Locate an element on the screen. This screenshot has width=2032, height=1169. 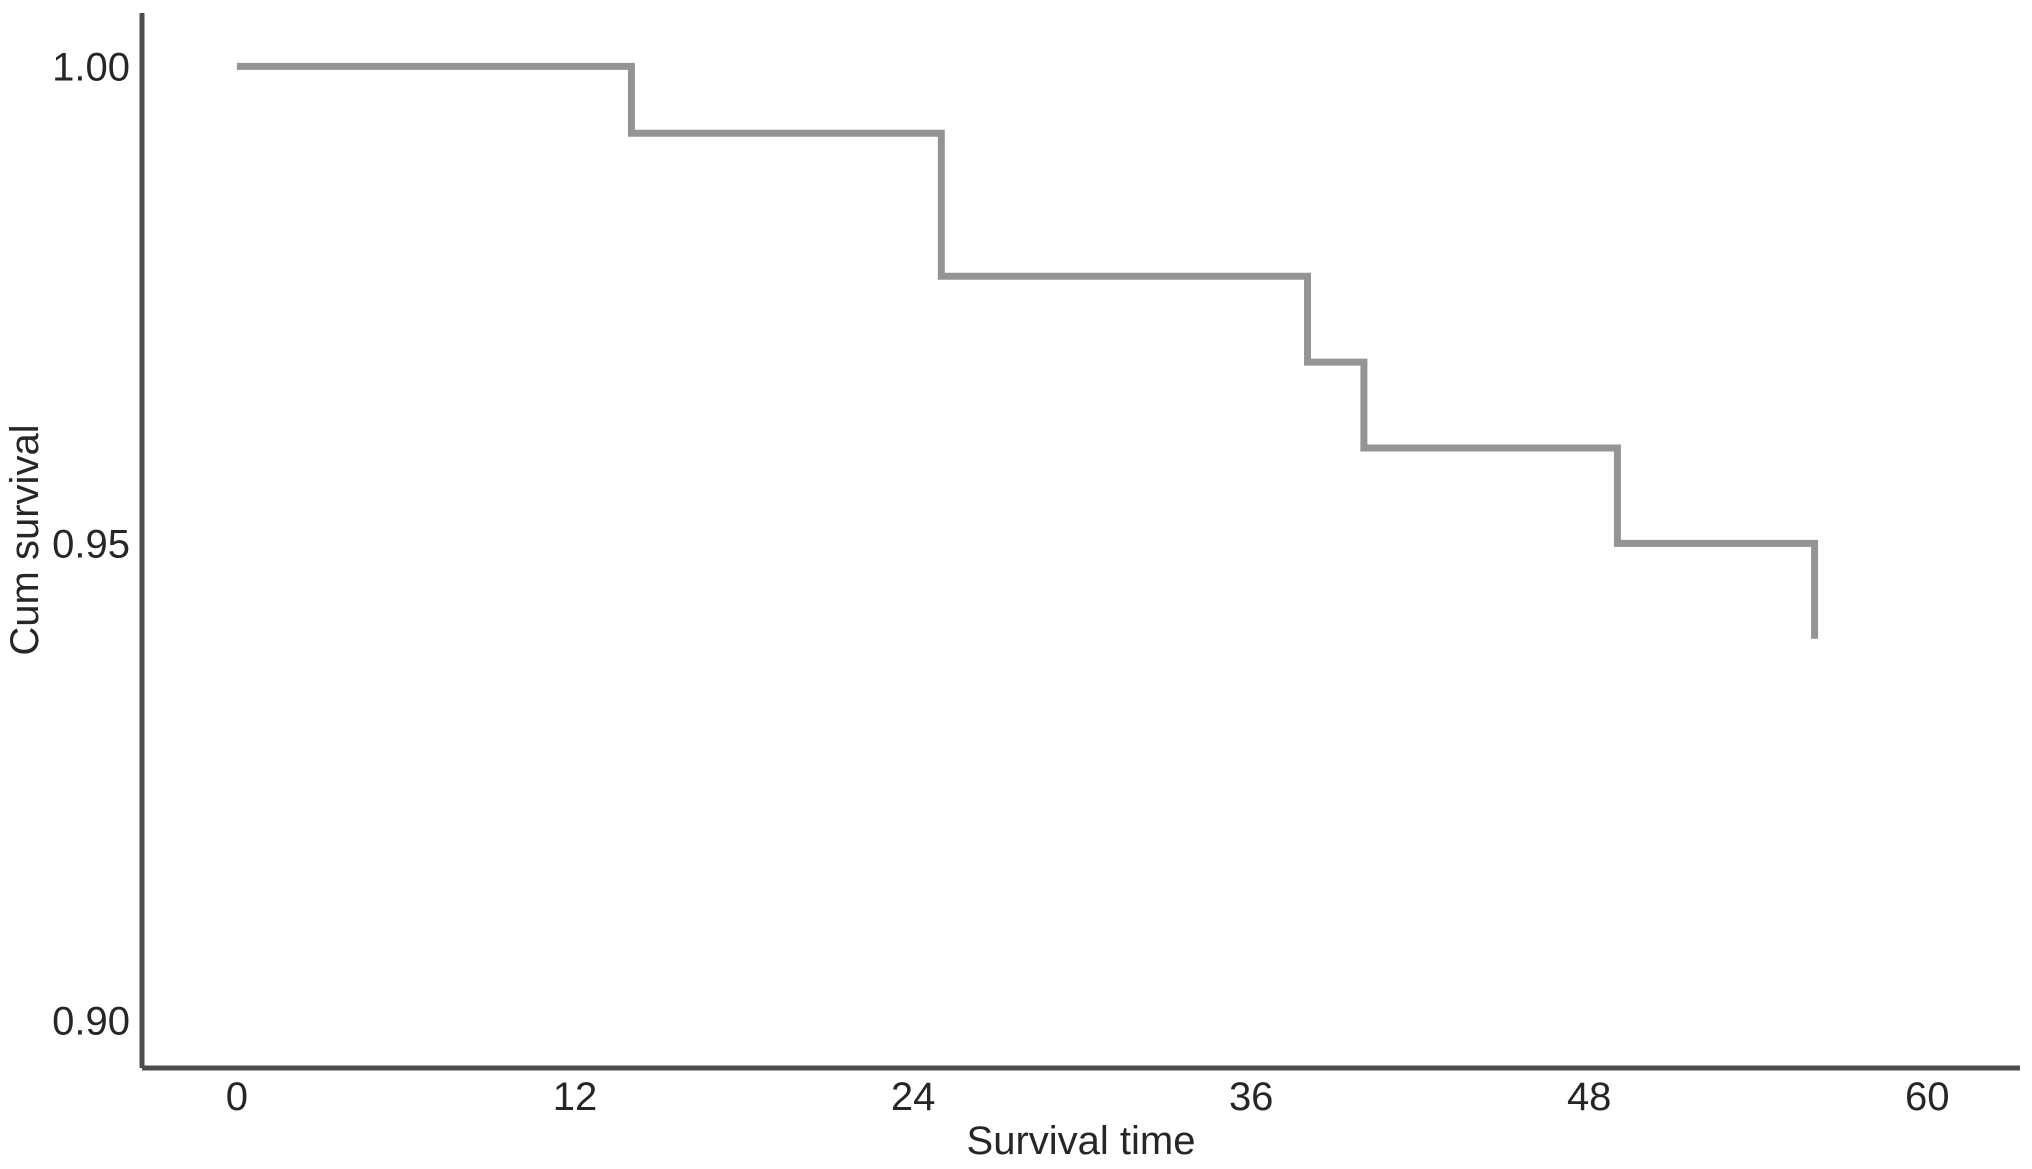
x-tick-label: 60 is located at coordinates (1927, 1097).